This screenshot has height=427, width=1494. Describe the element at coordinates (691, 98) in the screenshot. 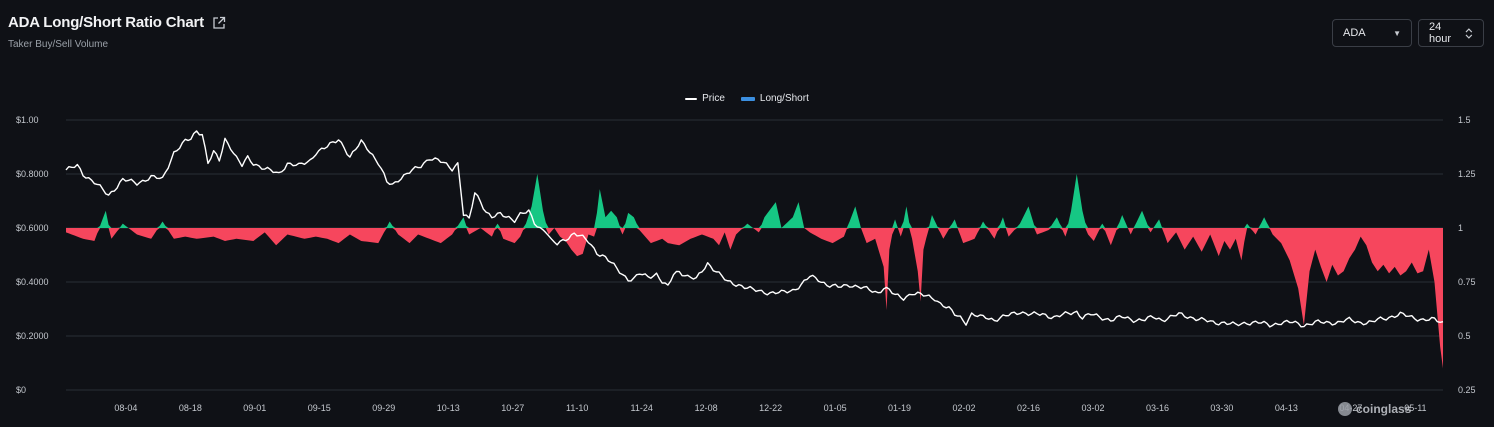

I see `legend-price-swatch` at that location.